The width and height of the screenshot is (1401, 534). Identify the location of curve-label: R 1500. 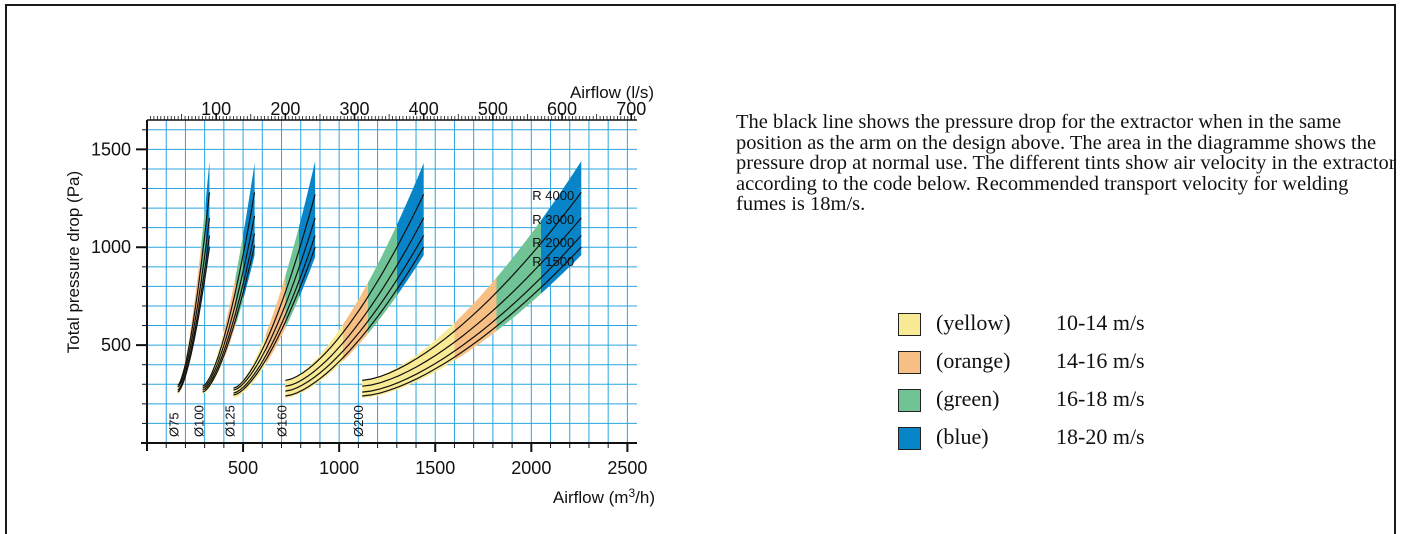
(553, 261).